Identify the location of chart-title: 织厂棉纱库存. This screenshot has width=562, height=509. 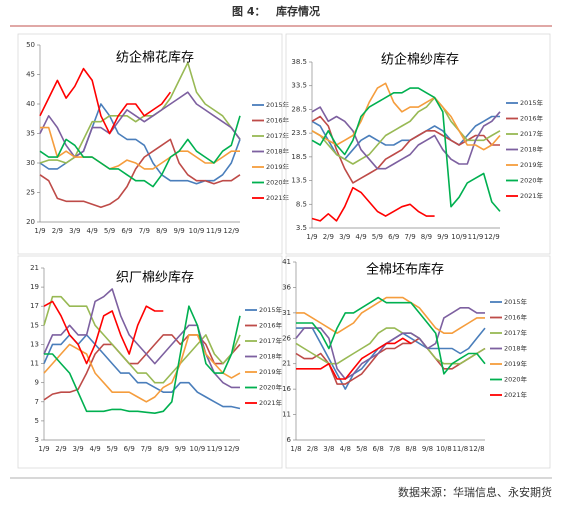
(155, 278).